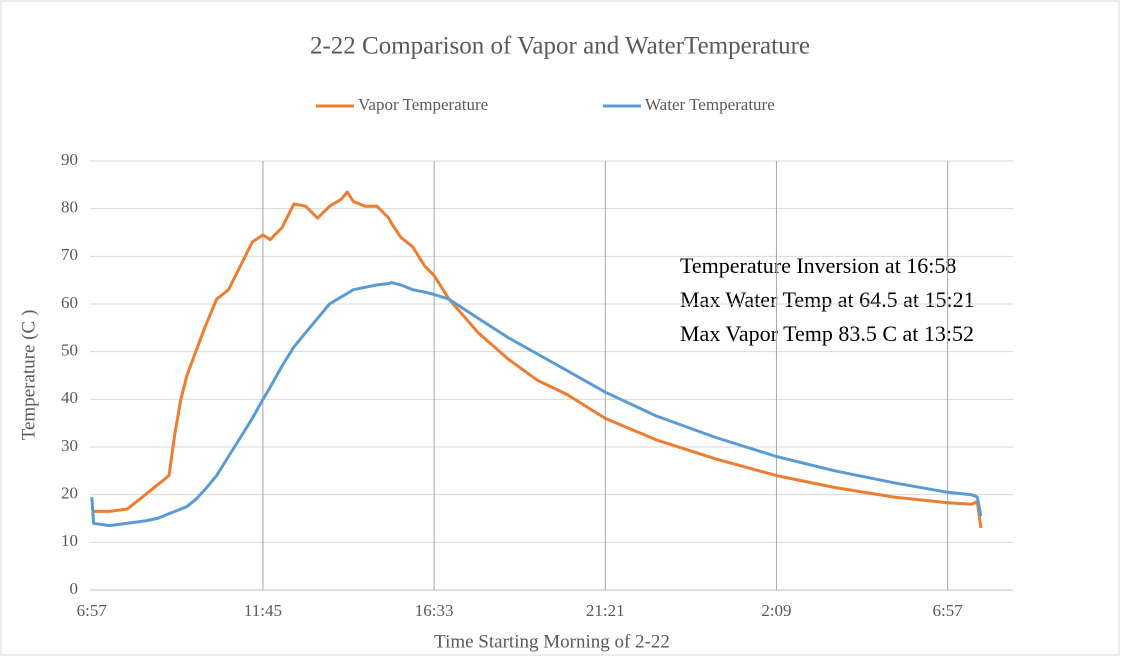  What do you see at coordinates (69, 540) in the screenshot?
I see `y-tick-label: 10` at bounding box center [69, 540].